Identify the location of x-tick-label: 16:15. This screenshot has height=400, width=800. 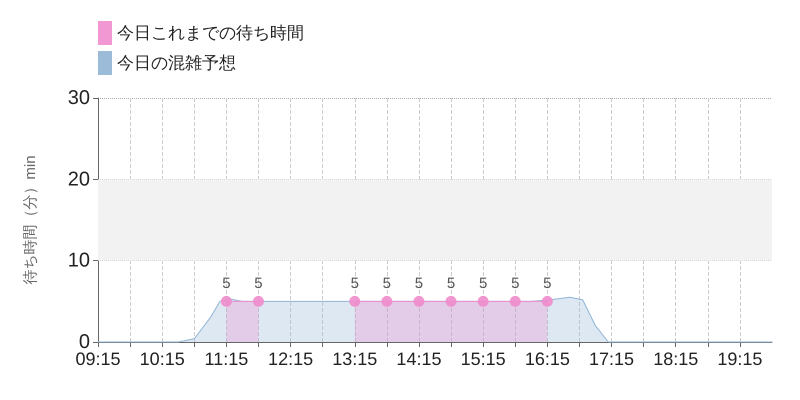
(547, 359).